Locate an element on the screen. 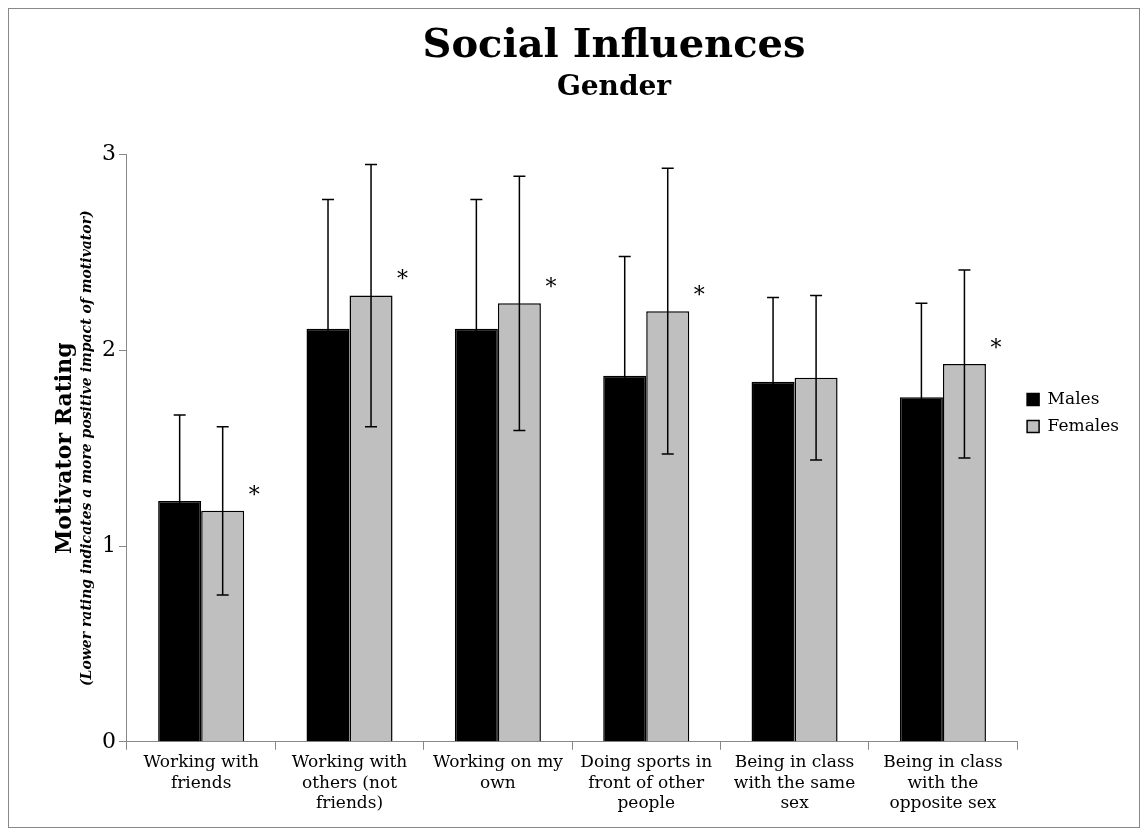  legend-label: Males is located at coordinates (1073, 397).